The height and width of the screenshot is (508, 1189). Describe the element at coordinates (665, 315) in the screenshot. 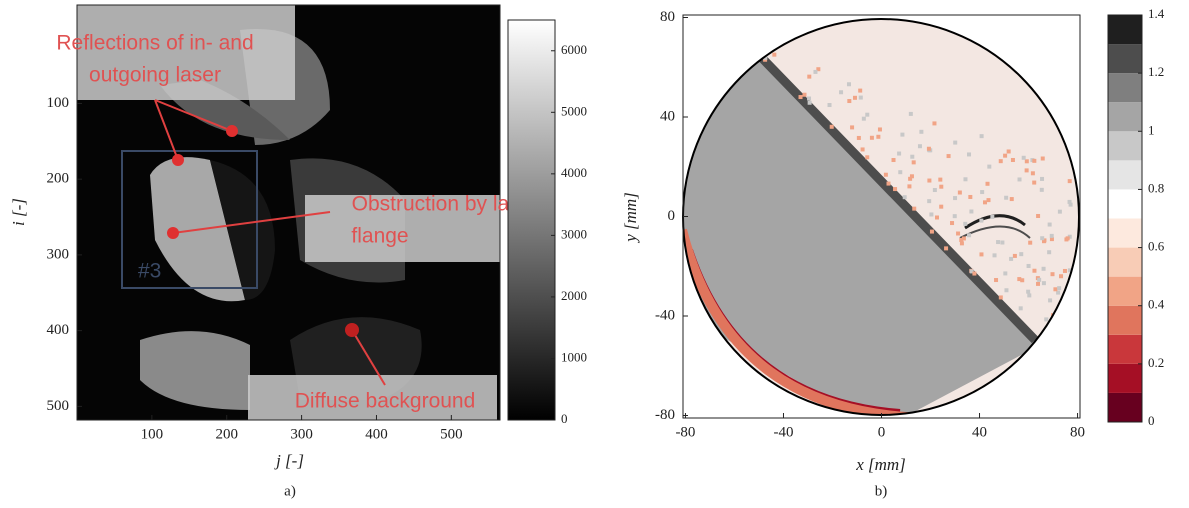

I see `y-tick-label: -40` at that location.